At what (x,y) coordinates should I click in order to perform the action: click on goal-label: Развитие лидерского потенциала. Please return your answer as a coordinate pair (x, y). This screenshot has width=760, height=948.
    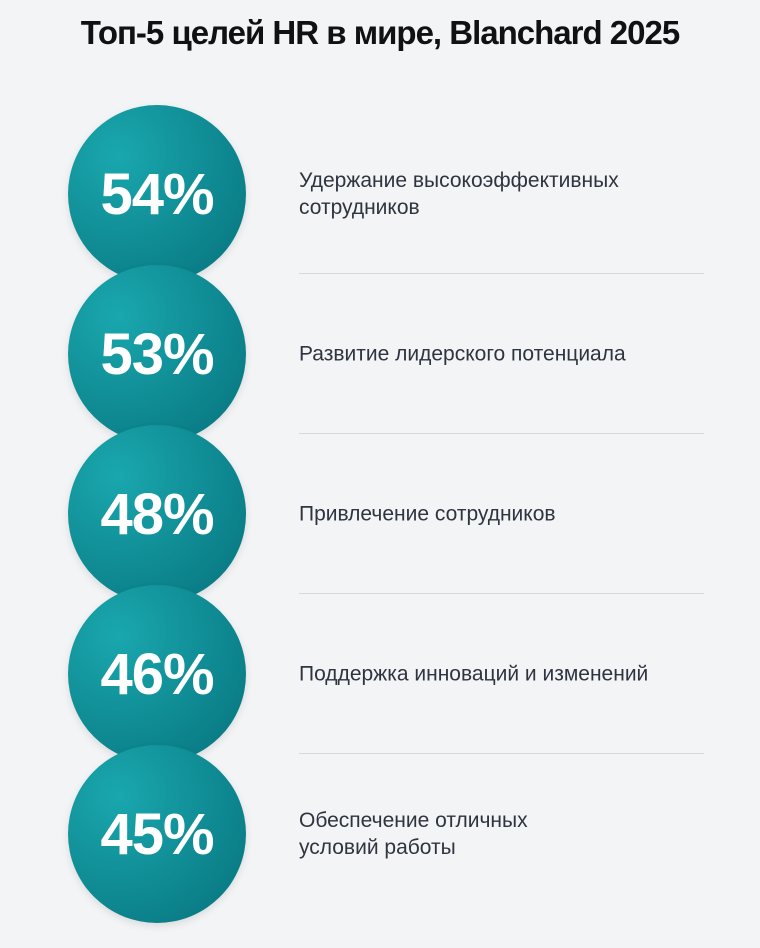
    Looking at the image, I should click on (499, 354).